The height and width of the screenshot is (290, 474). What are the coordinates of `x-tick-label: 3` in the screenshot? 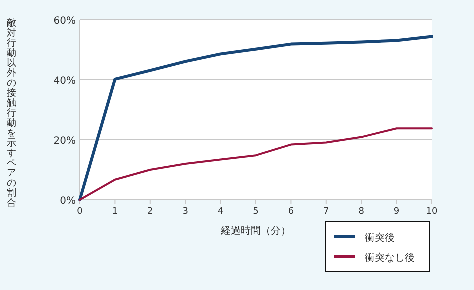 It's located at (185, 212).